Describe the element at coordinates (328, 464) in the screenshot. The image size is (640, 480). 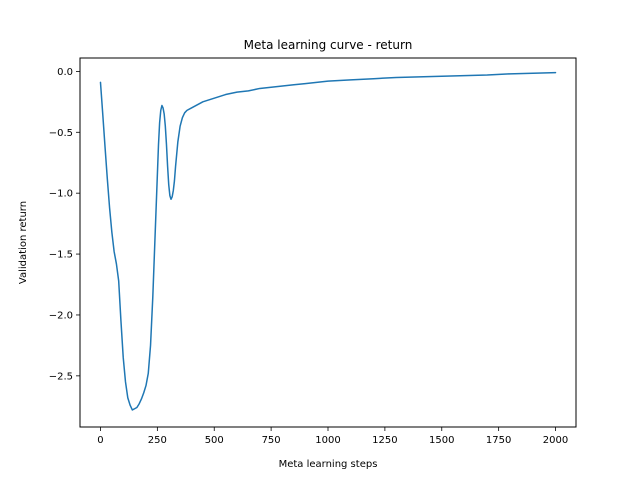
I see `x-axis-label: Meta learning steps` at that location.